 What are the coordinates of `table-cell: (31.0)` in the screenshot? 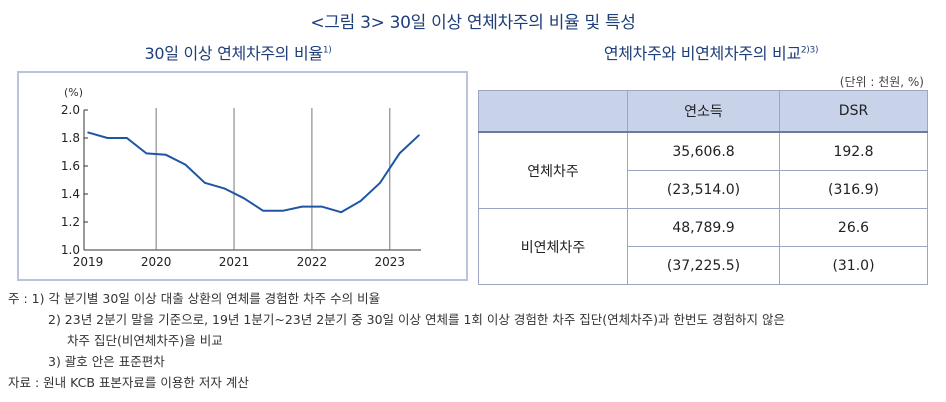 It's located at (853, 265).